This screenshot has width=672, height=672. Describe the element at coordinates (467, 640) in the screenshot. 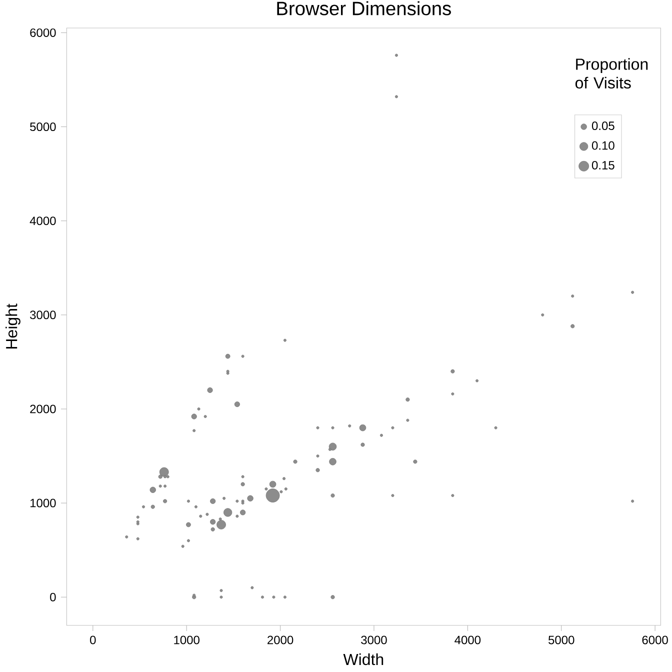

I see `x-tick-label: 4000` at that location.